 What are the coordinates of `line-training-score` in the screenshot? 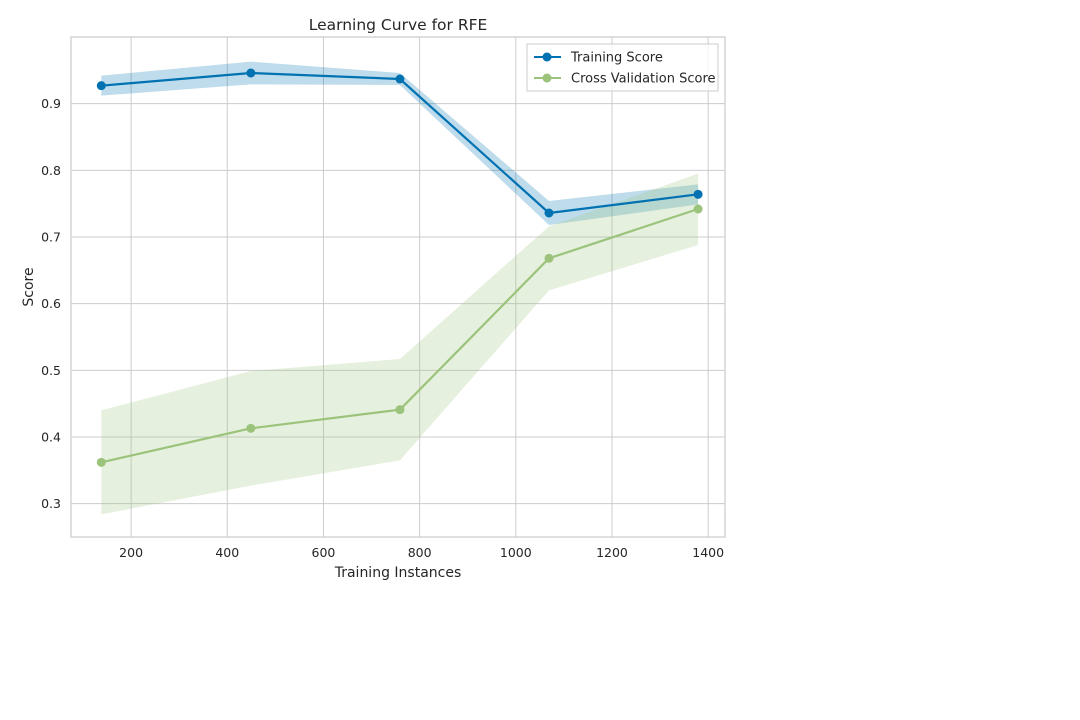 It's located at (400, 143).